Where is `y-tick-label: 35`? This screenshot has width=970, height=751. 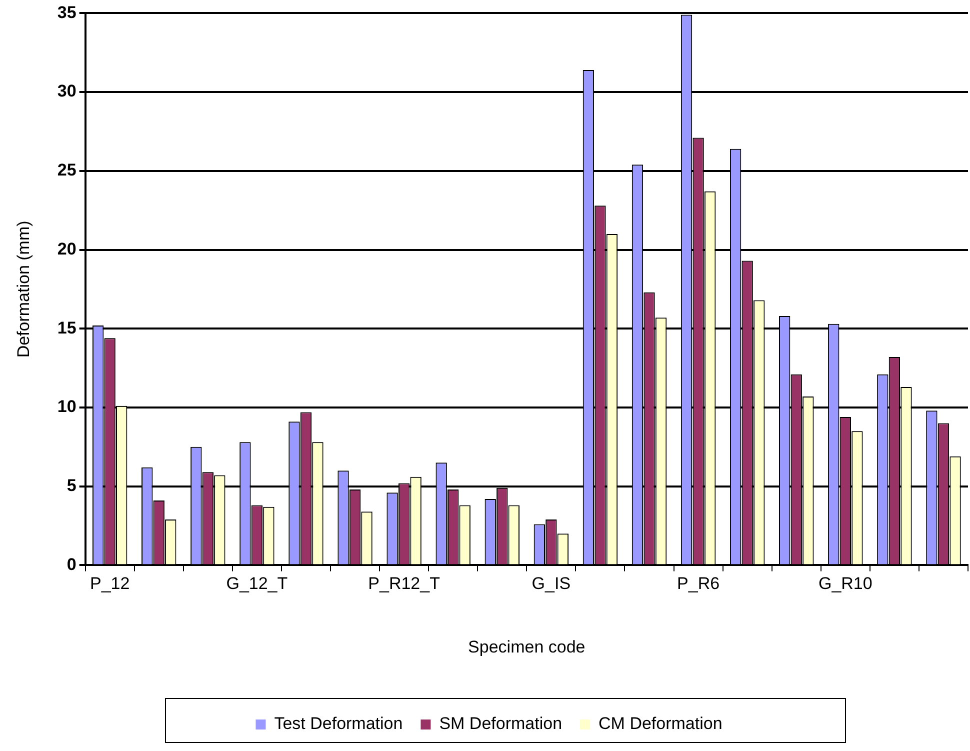 y-tick-label: 35 is located at coordinates (66, 12).